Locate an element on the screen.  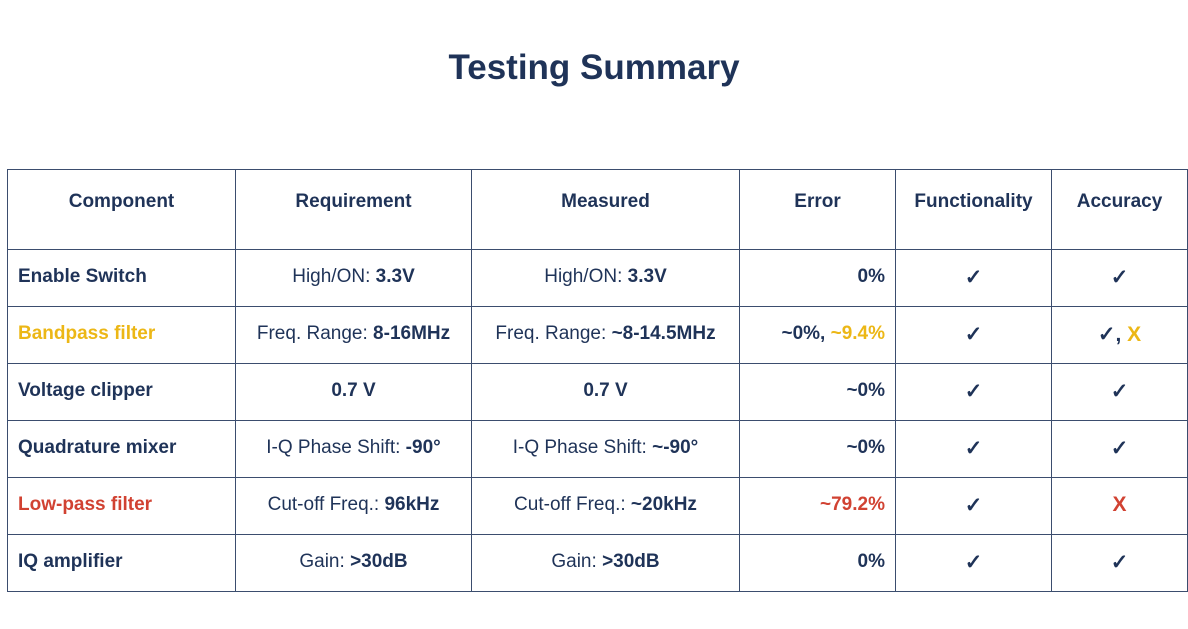
measured-value: >30dB is located at coordinates (631, 561).